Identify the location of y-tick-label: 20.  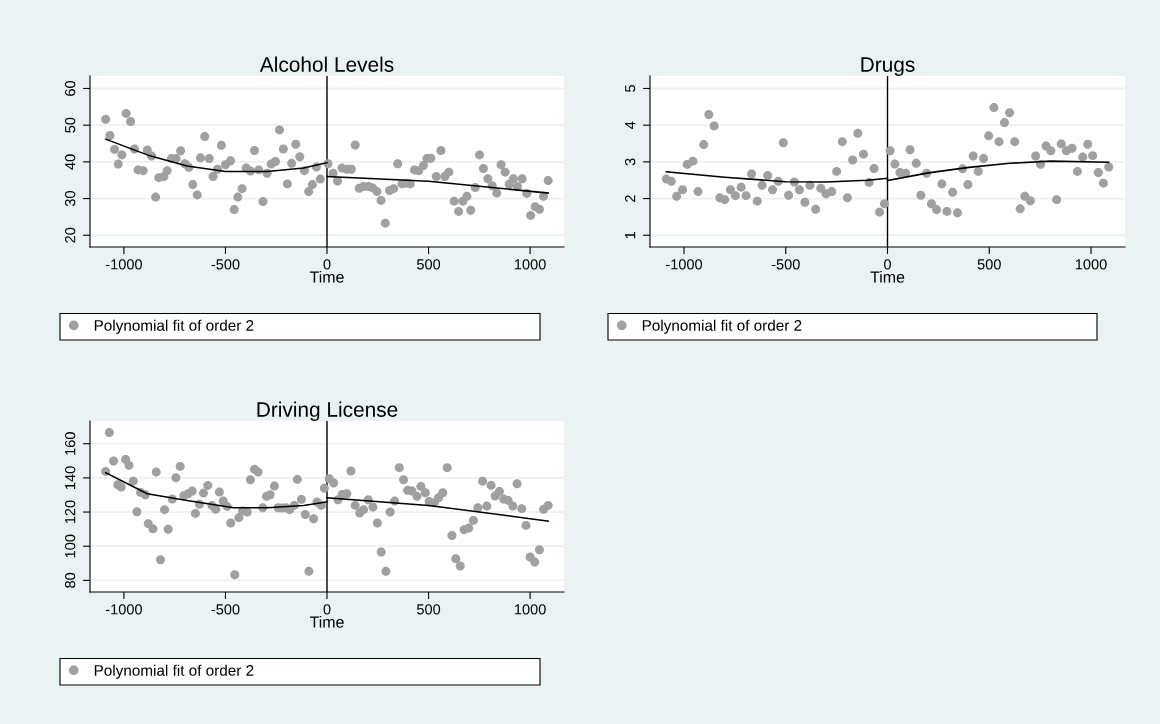
(70, 235).